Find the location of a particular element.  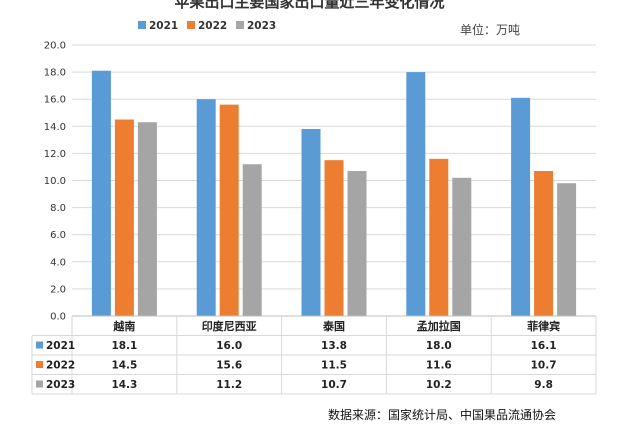

table-cell-value: 9.8 is located at coordinates (543, 385).